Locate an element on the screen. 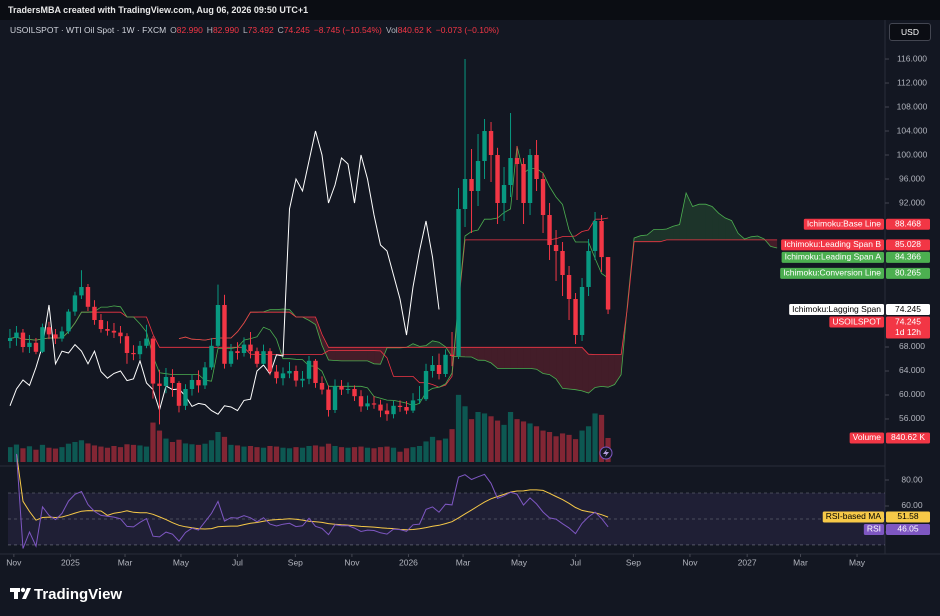 Image resolution: width=940 pixels, height=616 pixels. x-tick-label: May is located at coordinates (181, 562).